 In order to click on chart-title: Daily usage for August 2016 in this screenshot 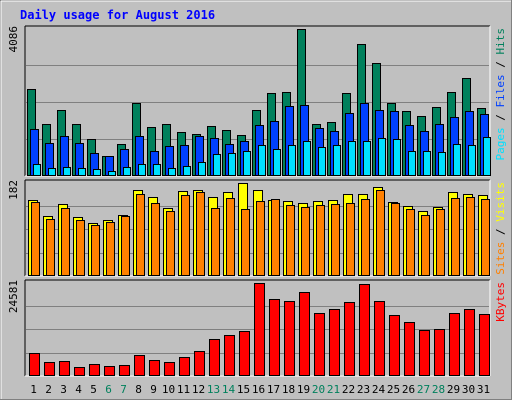, I will do `click(117, 15)`.